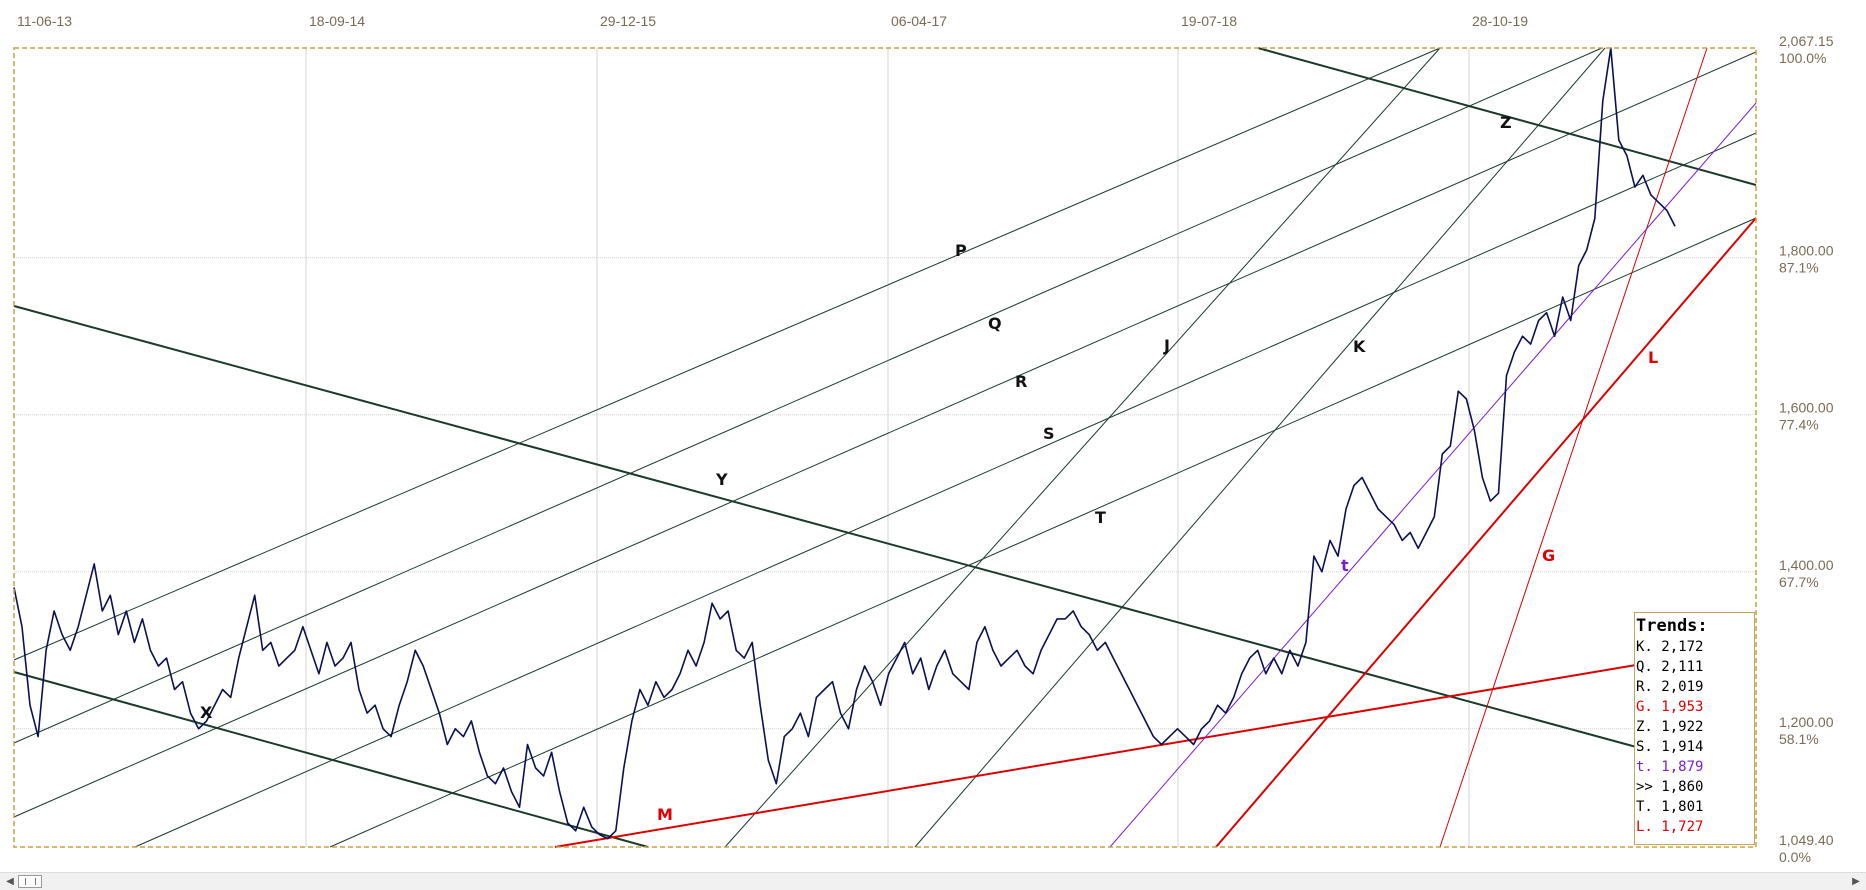 This screenshot has height=890, width=1866. I want to click on trend-row-current: >> 1,860, so click(1670, 787).